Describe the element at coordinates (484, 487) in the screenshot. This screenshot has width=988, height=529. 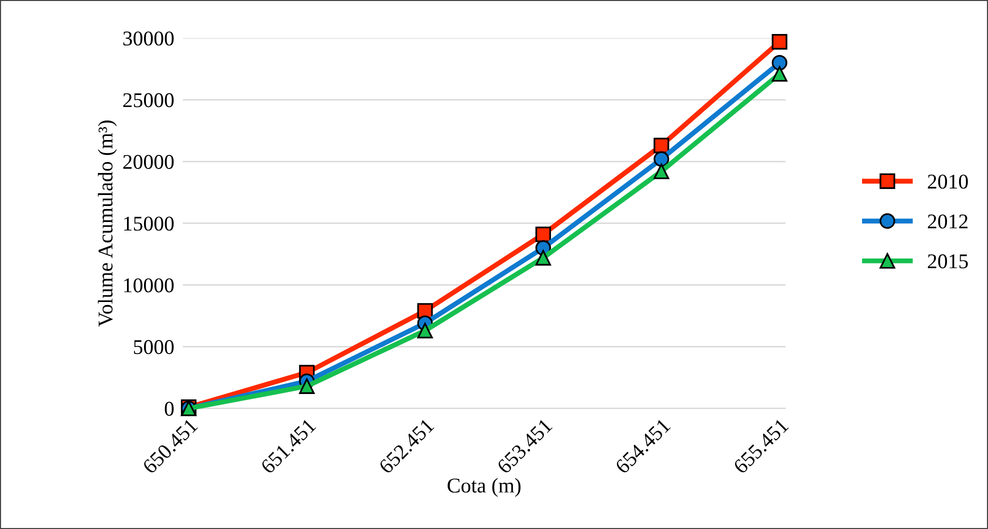
I see `x-axis-title: Cota (m)` at that location.